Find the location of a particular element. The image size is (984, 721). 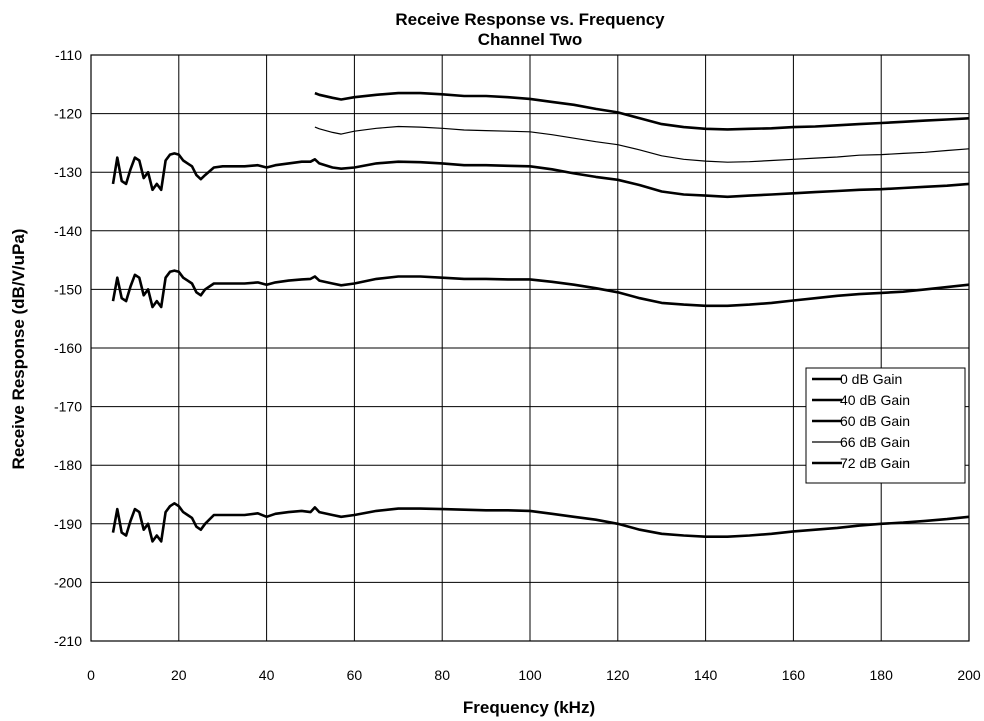

x-tick-labels: 0 20 40 60 80 100 120 140 160 180 200 is located at coordinates (534, 675).